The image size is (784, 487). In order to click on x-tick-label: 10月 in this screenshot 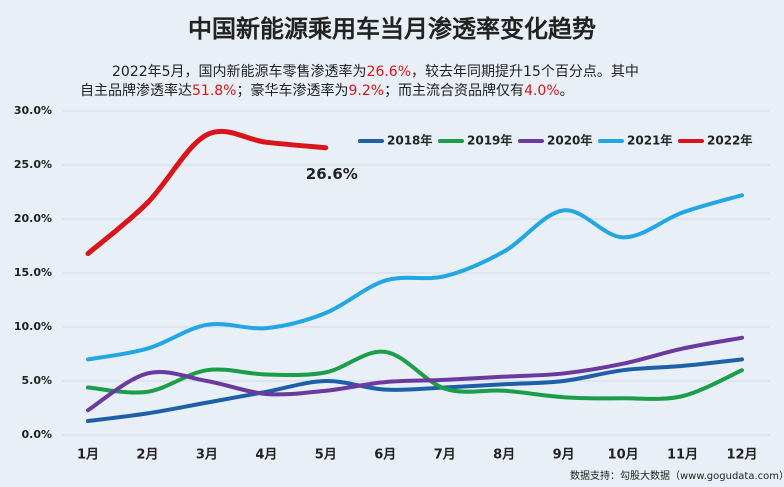, I will do `click(623, 455)`.